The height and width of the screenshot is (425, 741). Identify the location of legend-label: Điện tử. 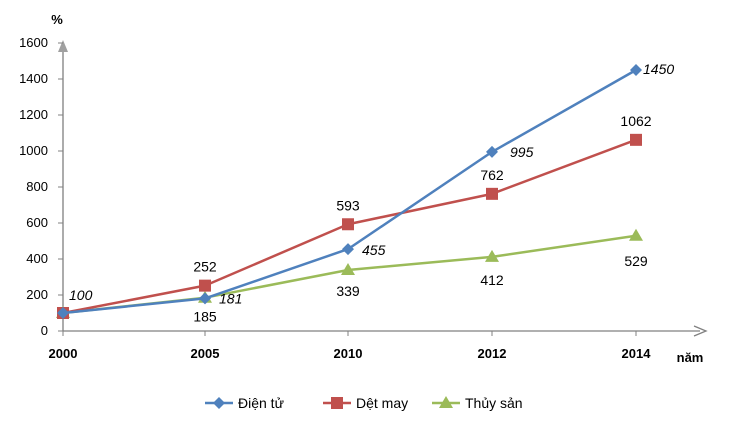
(261, 403).